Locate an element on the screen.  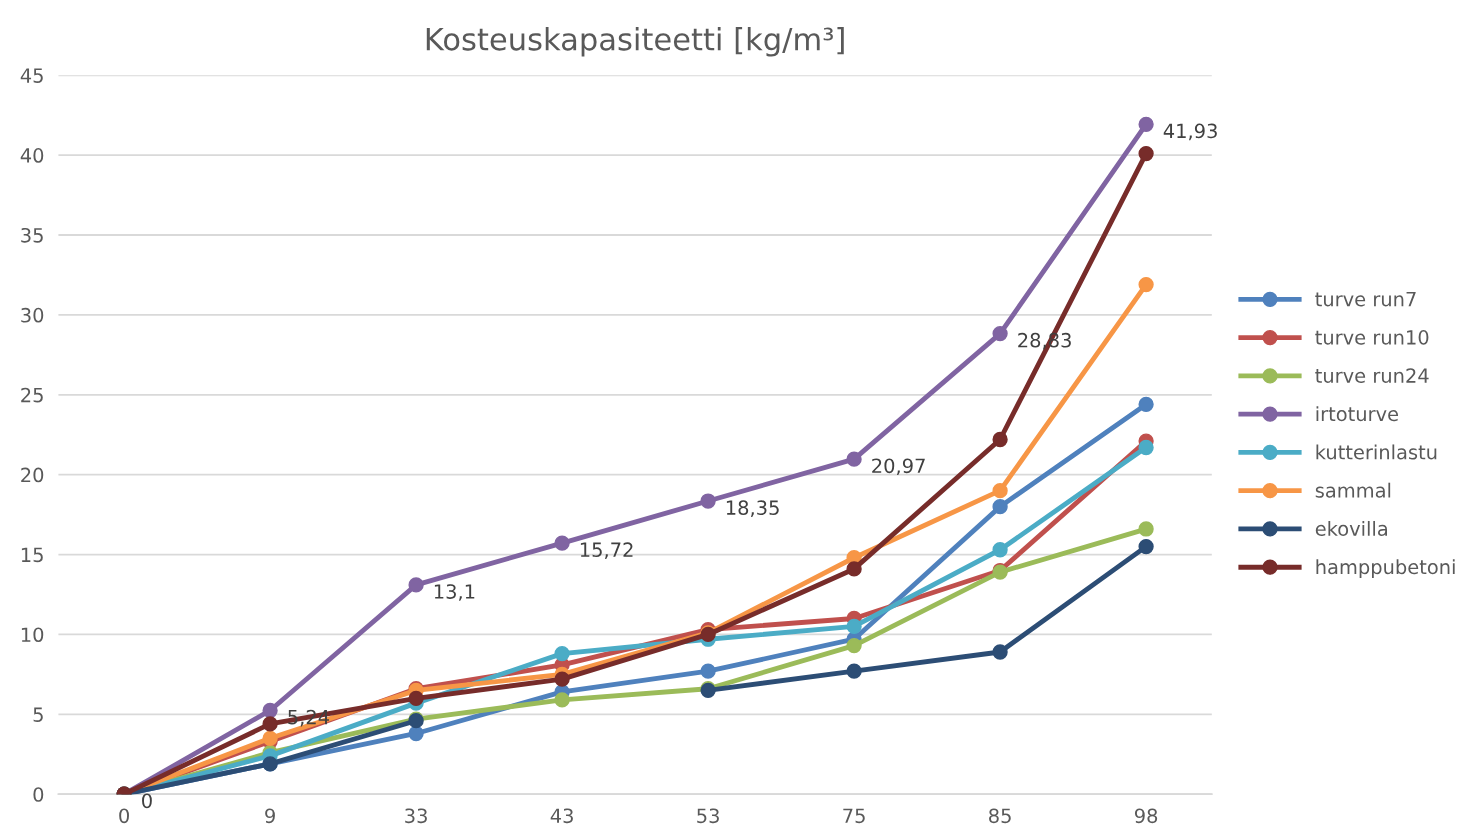
y-tick-label: 15 is located at coordinates (32, 555).